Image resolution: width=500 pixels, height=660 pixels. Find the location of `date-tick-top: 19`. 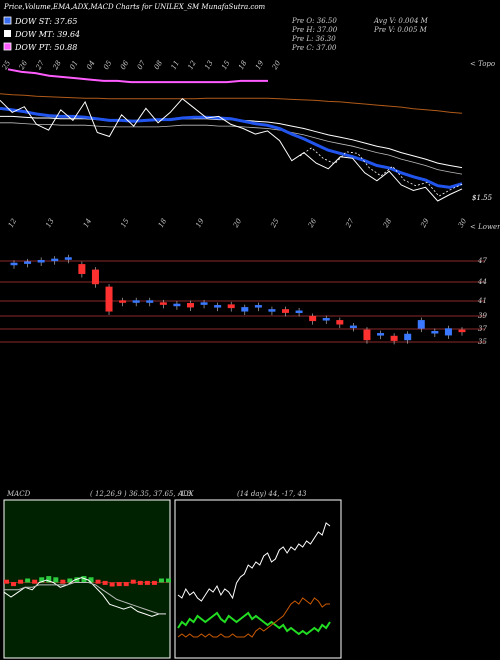

date-tick-top: 19 is located at coordinates (260, 65).